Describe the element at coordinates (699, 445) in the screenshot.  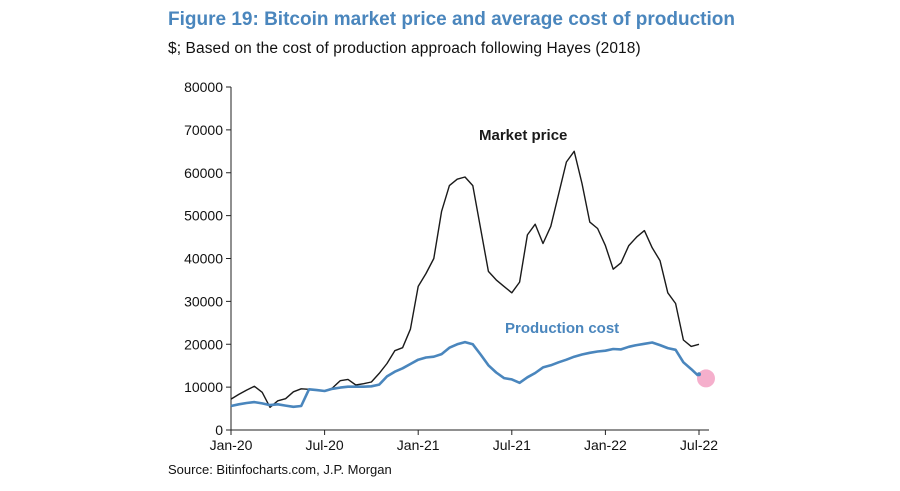
I see `x-tick-label: Jul-22` at that location.